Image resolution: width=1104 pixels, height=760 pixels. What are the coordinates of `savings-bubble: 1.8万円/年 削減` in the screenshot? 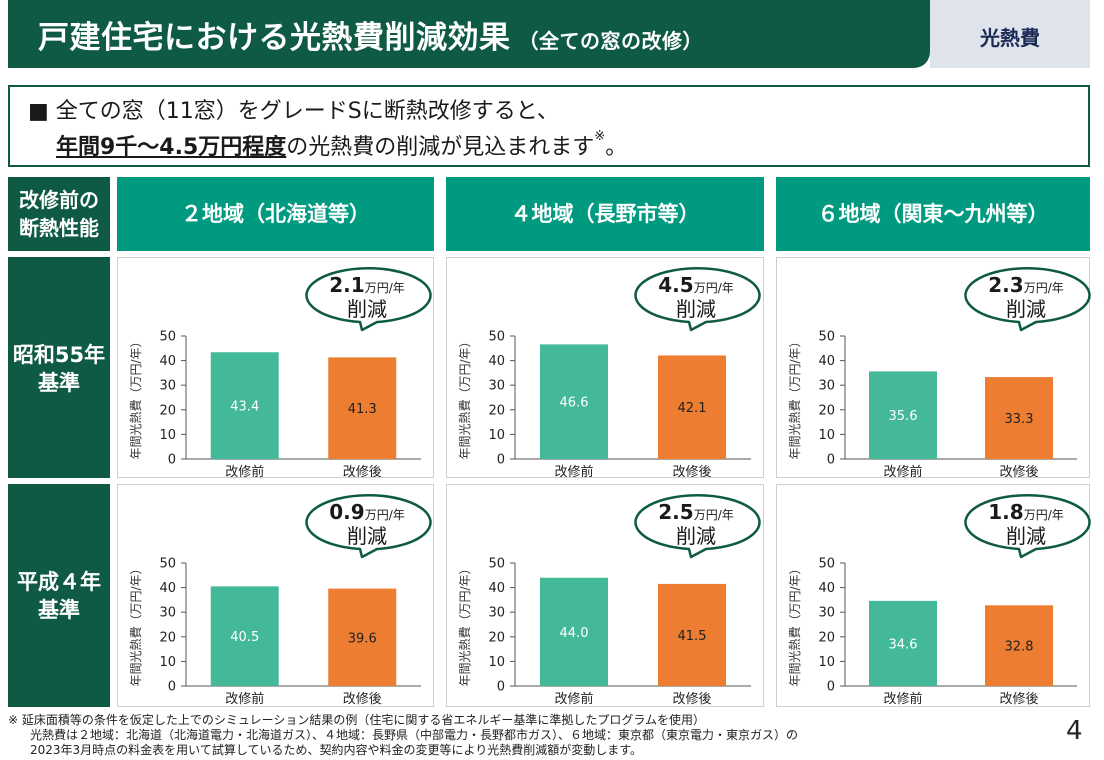 It's located at (1026, 527).